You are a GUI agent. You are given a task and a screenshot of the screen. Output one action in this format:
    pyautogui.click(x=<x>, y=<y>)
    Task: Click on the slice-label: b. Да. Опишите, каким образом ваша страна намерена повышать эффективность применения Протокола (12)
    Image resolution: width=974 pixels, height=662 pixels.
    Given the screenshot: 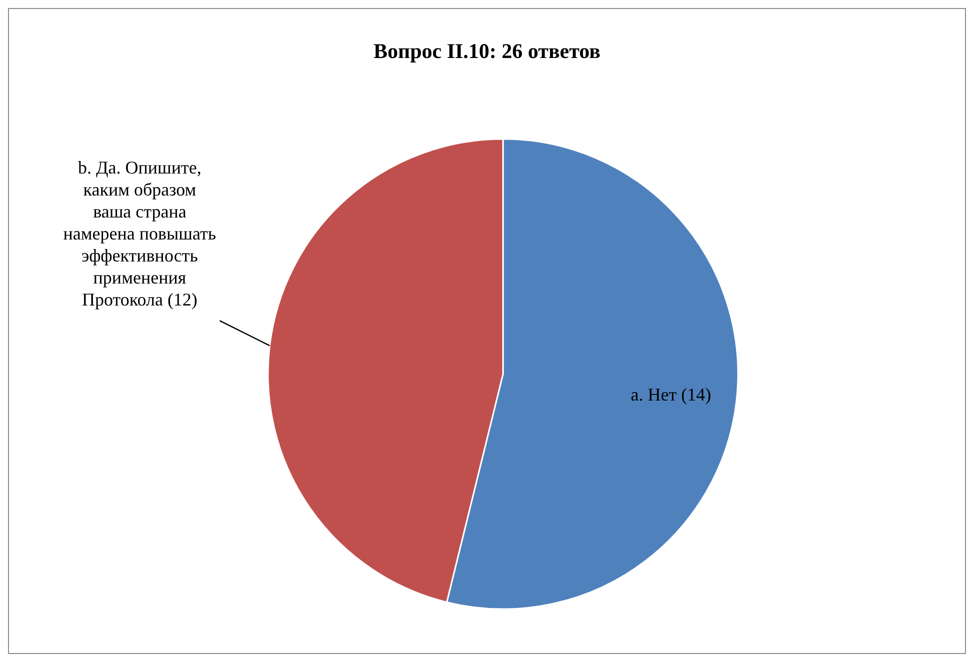 What is the action you would take?
    pyautogui.click(x=139, y=234)
    